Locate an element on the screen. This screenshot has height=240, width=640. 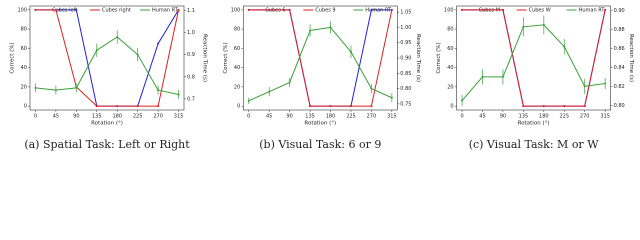
y2-tick-label: 1.1 is located at coordinates (191, 11).